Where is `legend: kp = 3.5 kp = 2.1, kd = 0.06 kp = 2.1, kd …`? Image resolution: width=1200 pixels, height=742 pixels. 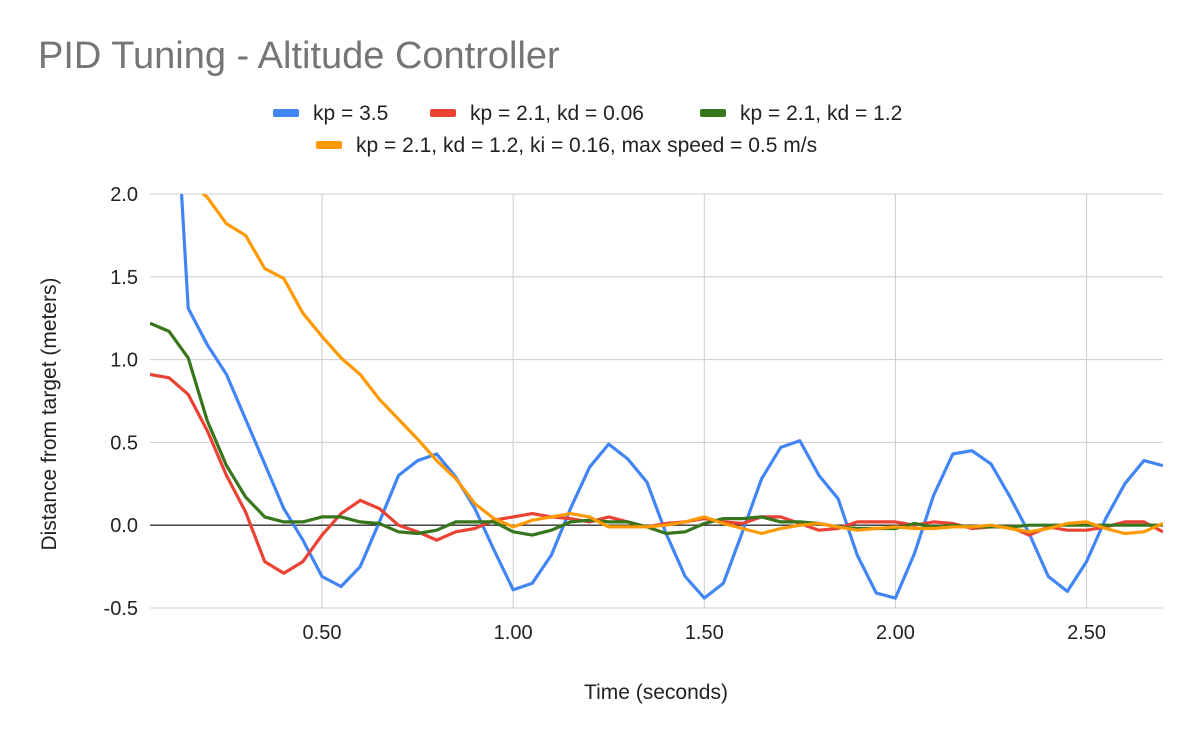 legend: kp = 3.5 kp = 2.1, kd = 0.06 kp = 2.1, kd … is located at coordinates (587, 129).